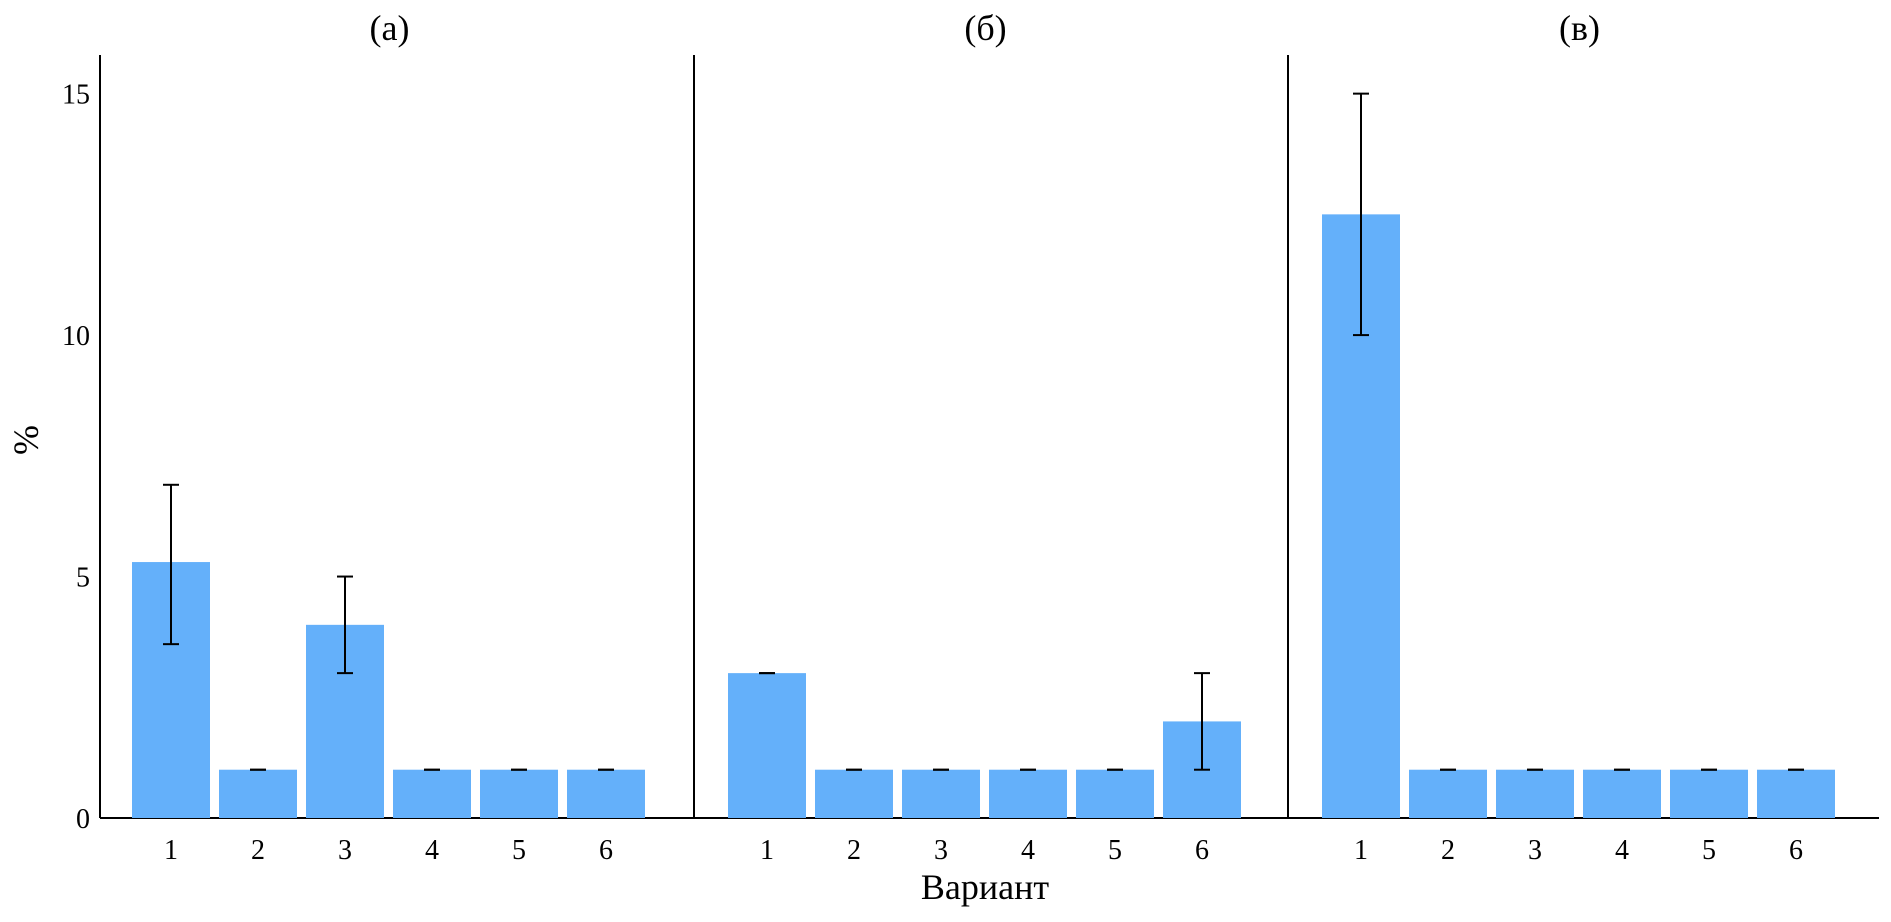 This screenshot has height=922, width=1891. What do you see at coordinates (76, 95) in the screenshot?
I see `y-tick-label: 15` at bounding box center [76, 95].